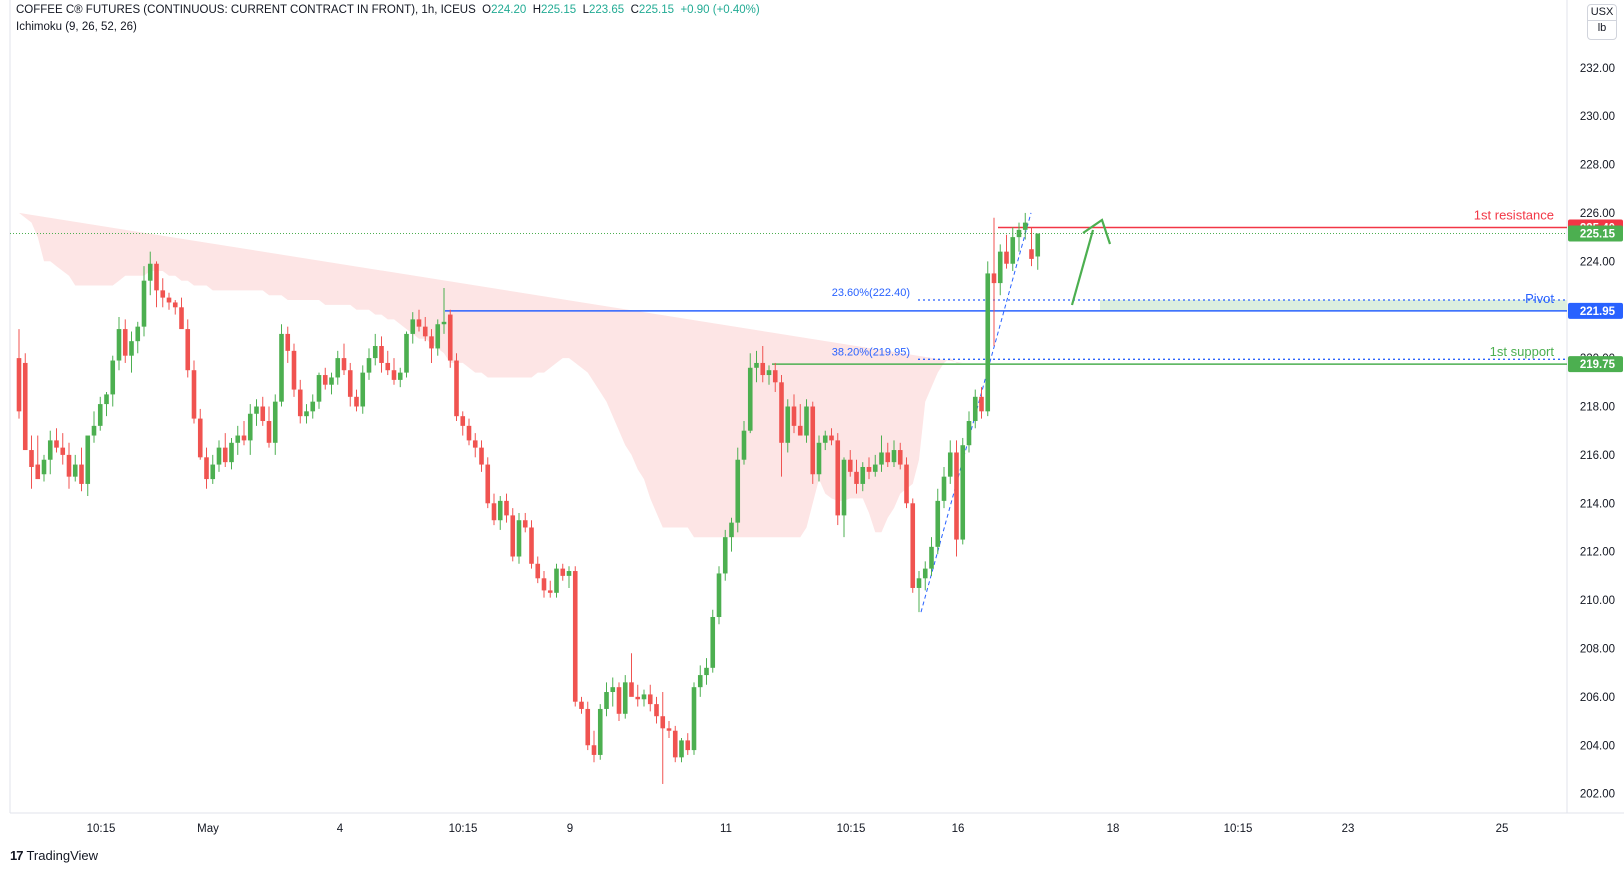 The height and width of the screenshot is (875, 1624). What do you see at coordinates (871, 352) in the screenshot?
I see `fib-label: 38.20%(219.95)` at bounding box center [871, 352].